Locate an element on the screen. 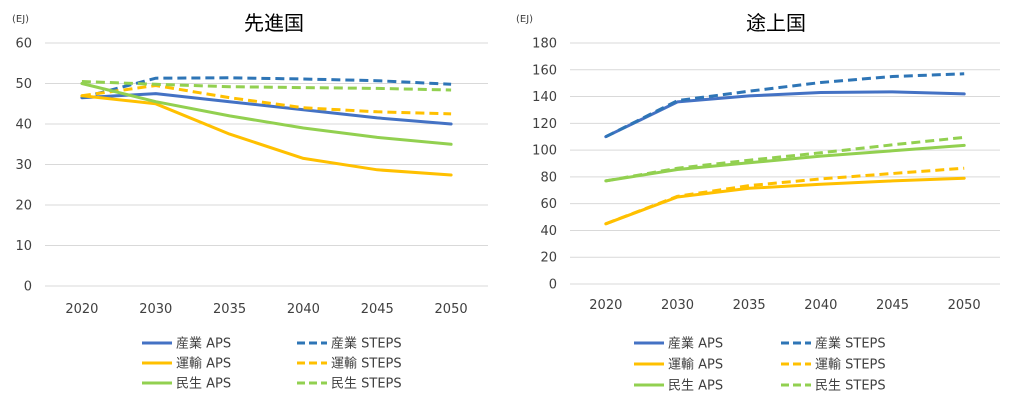 This screenshot has width=1024, height=418. y-tick-label: 80 is located at coordinates (548, 177).